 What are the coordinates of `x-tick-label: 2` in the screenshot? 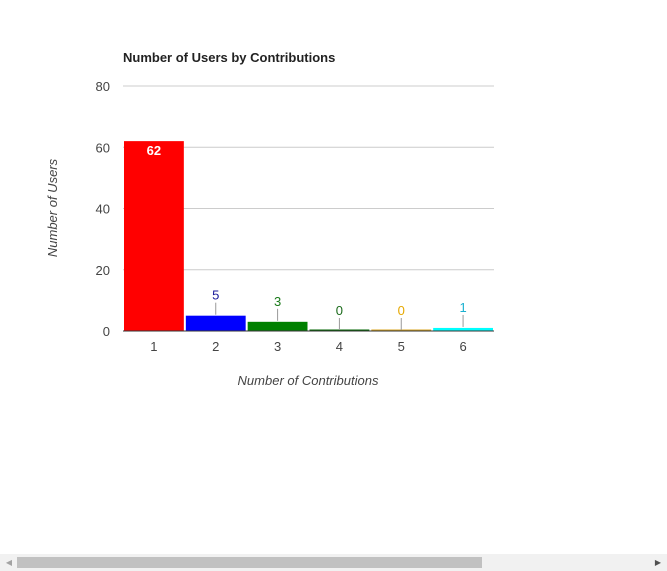 It's located at (215, 346).